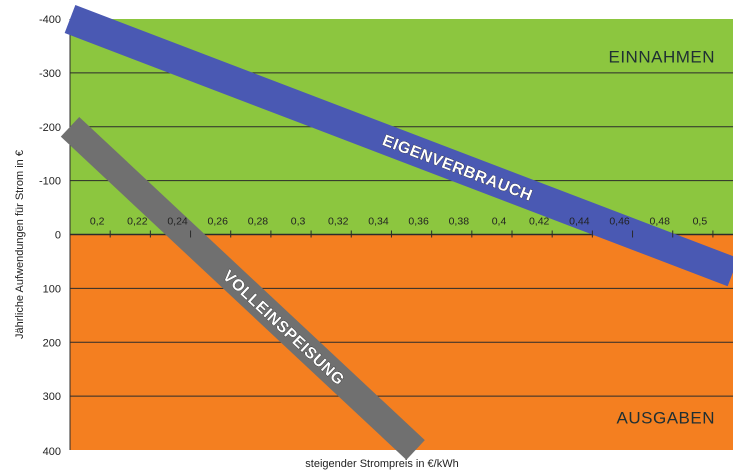  Describe the element at coordinates (381, 464) in the screenshot. I see `x-axis-title: steigender Strompreis in €/kWh` at that location.